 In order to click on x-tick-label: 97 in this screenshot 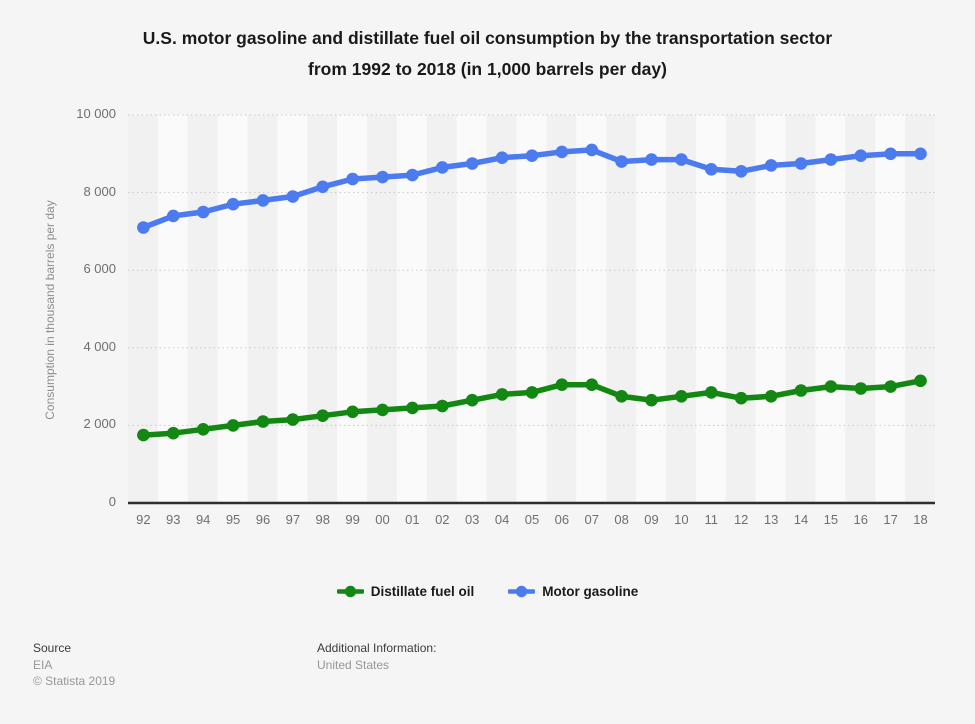, I will do `click(293, 519)`.